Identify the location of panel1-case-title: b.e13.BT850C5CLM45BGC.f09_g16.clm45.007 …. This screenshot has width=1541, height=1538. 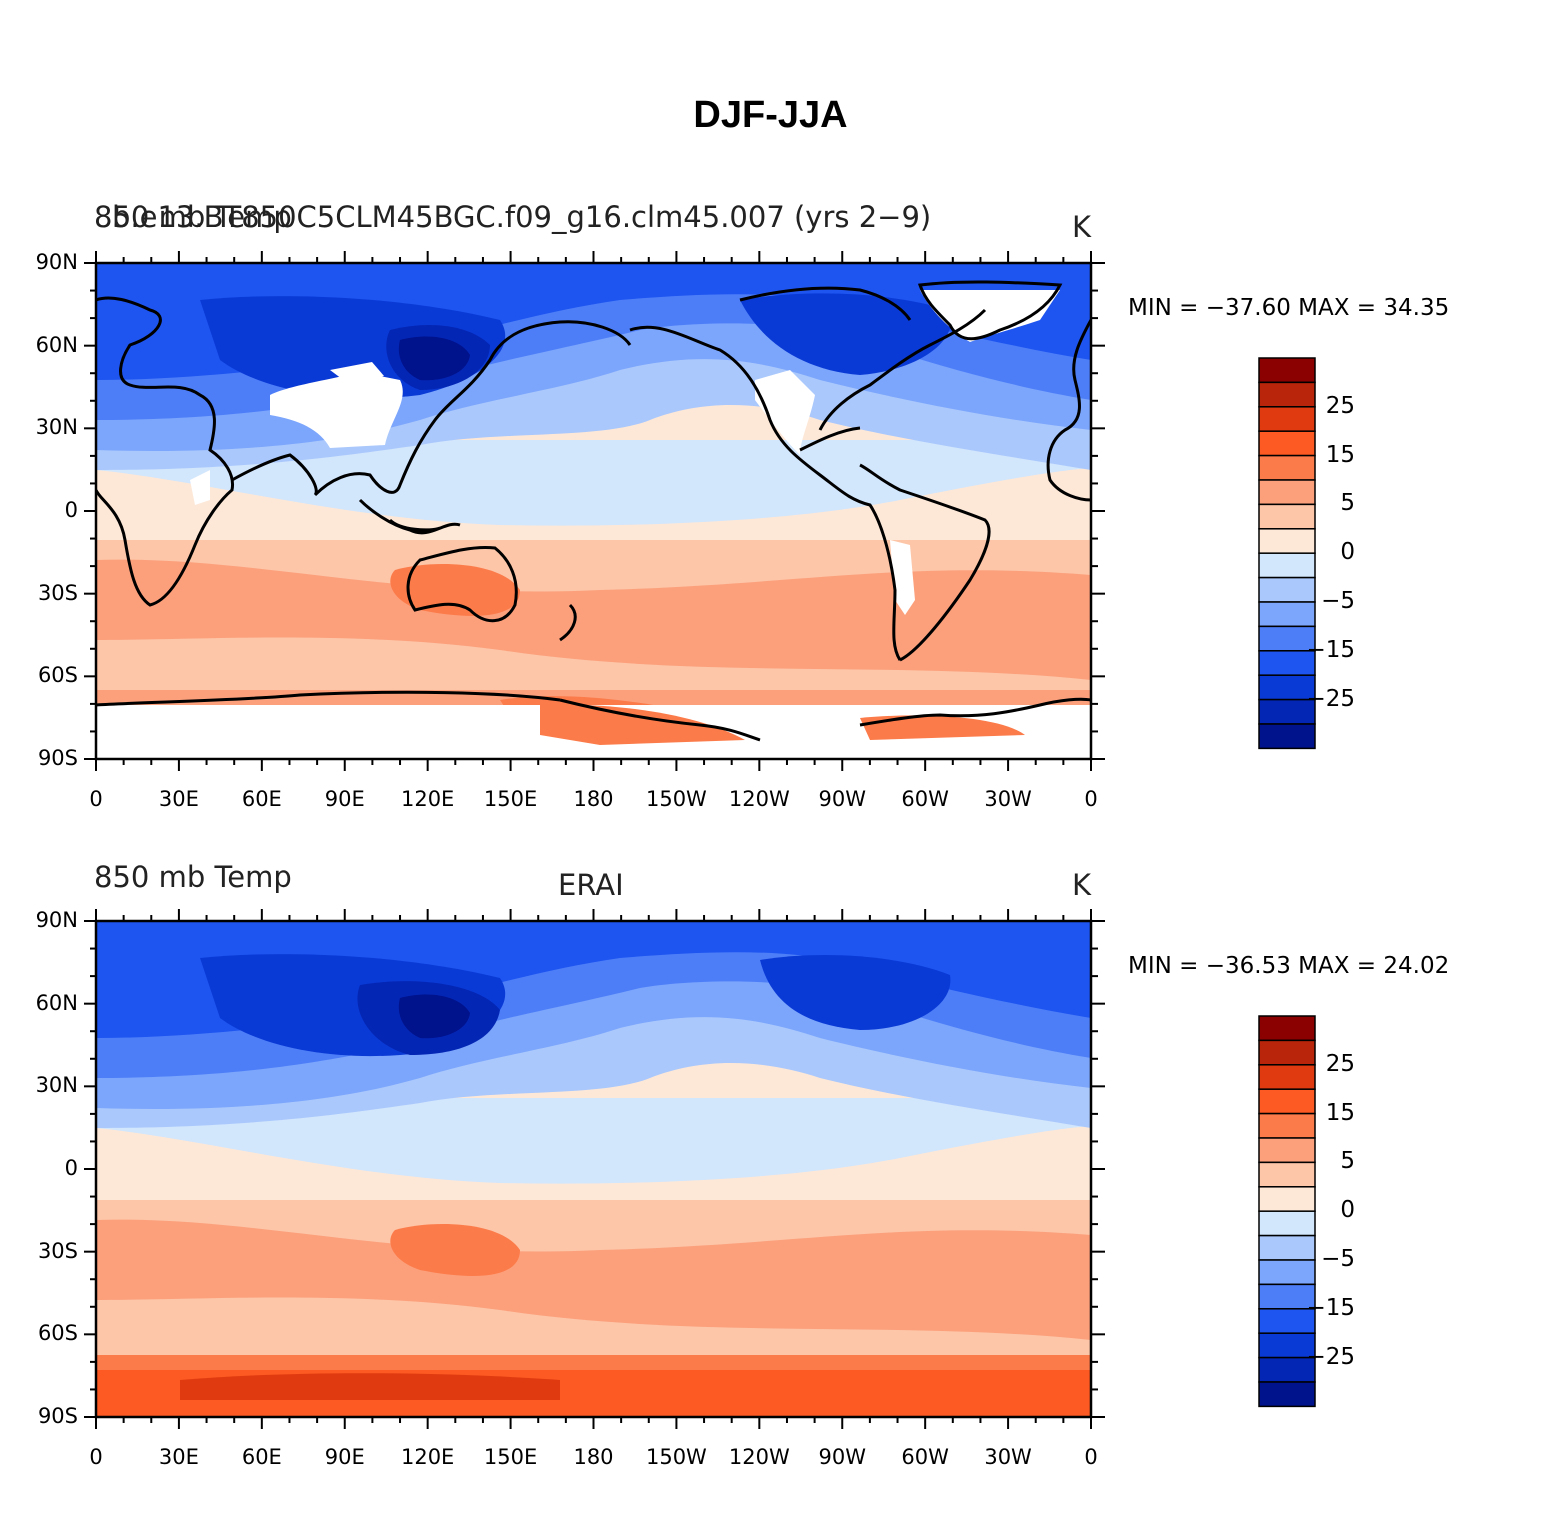
(522, 217).